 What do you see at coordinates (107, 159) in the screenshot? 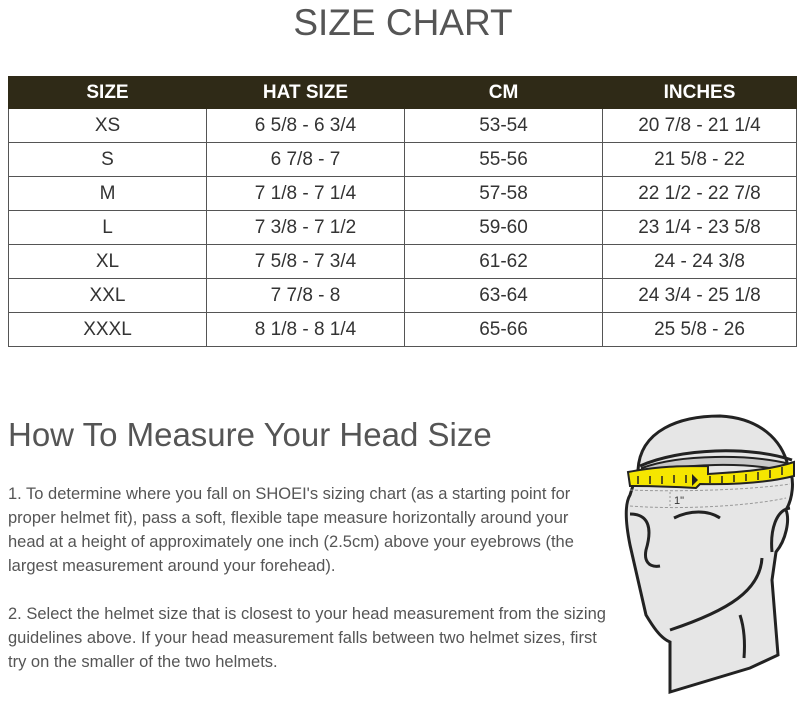
I see `size-cell: S` at bounding box center [107, 159].